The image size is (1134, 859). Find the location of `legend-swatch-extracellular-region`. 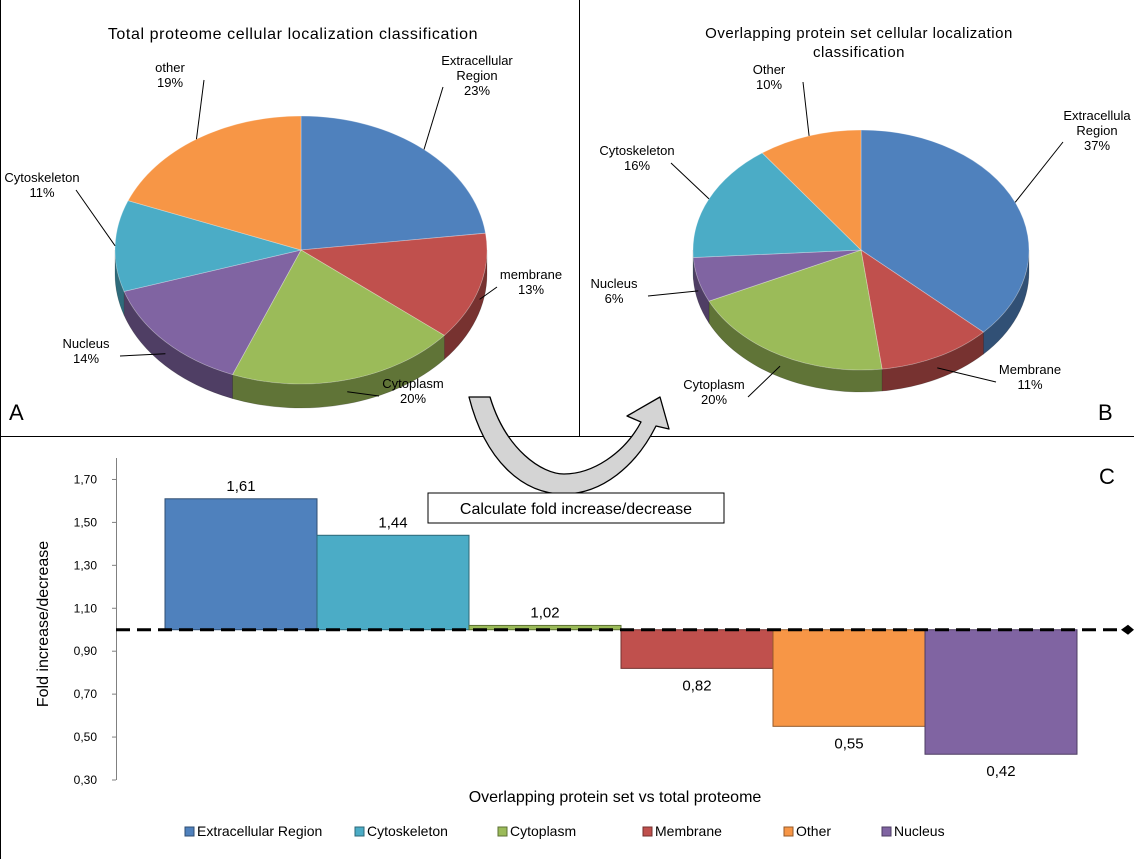

legend-swatch-extracellular-region is located at coordinates (189, 831).